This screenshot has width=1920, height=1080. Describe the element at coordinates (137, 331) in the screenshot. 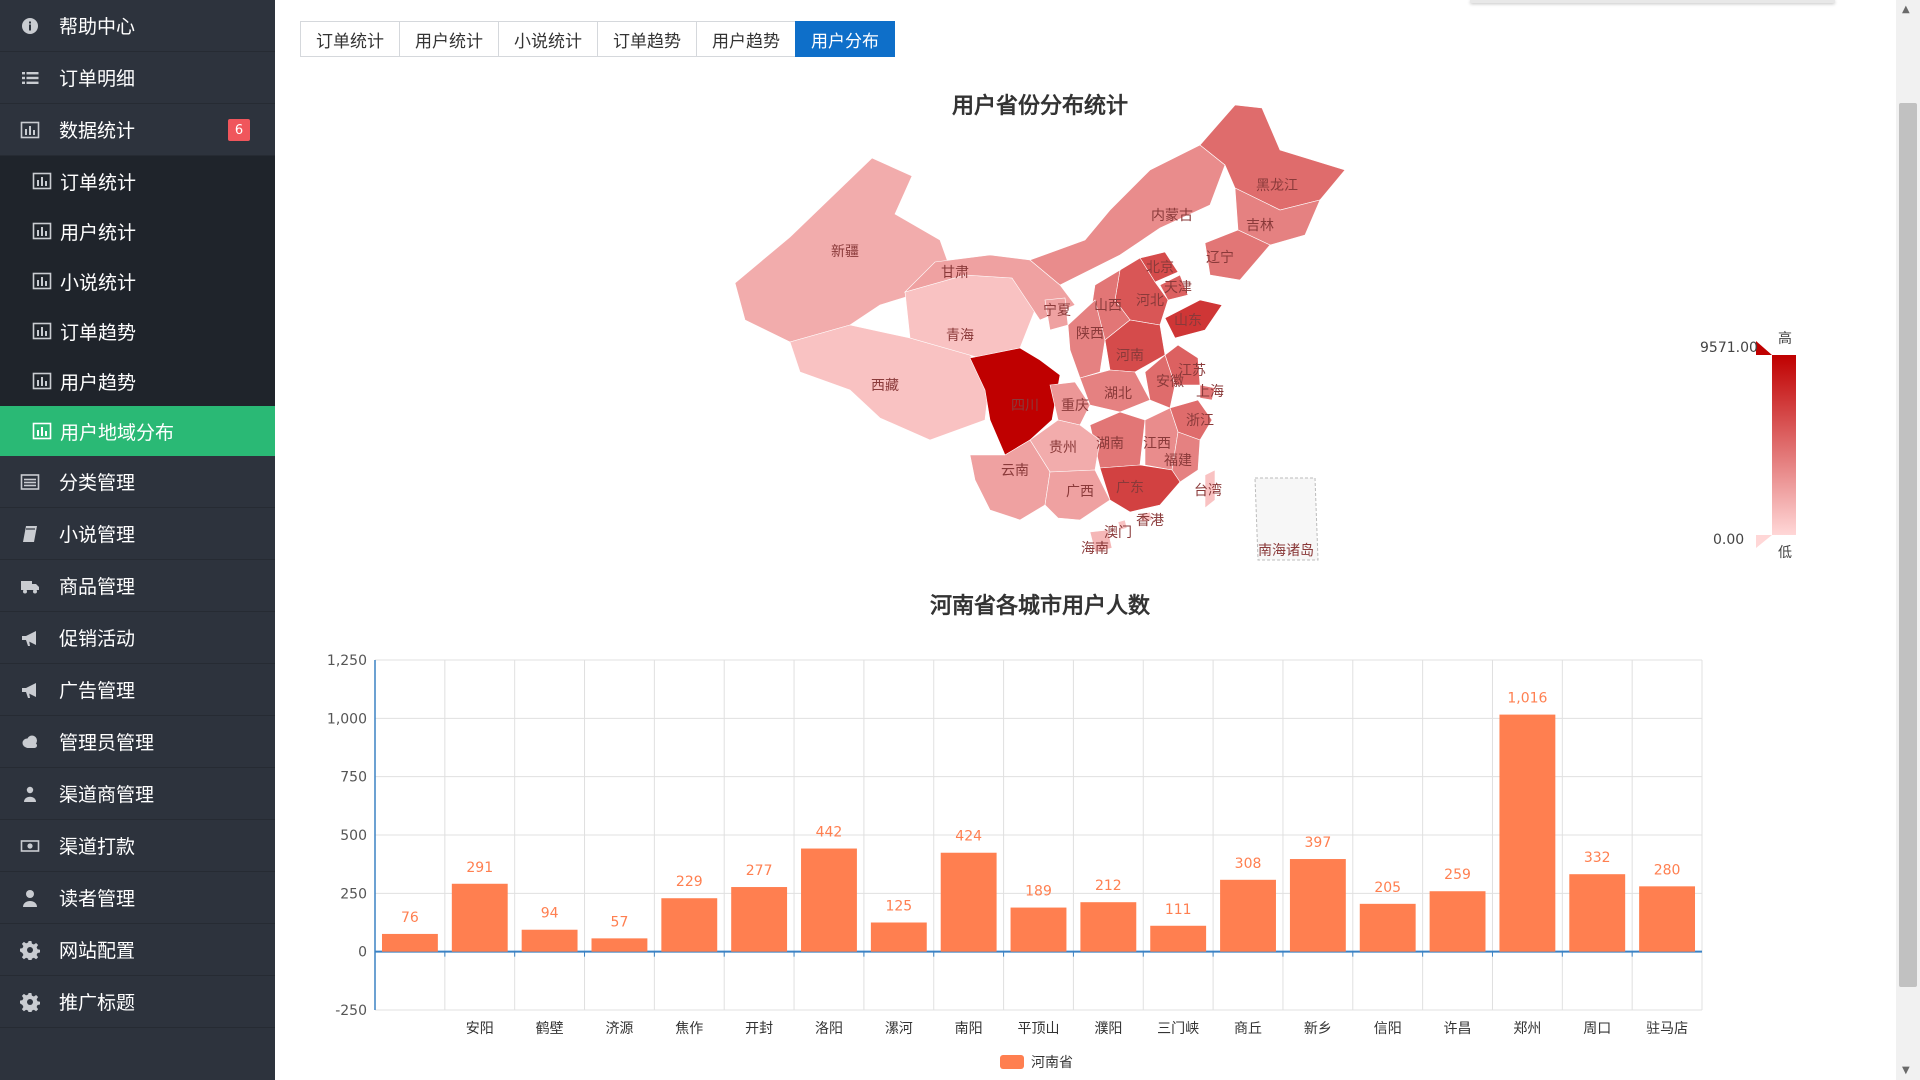

I see `submenu-item-3: 订单趋势` at that location.